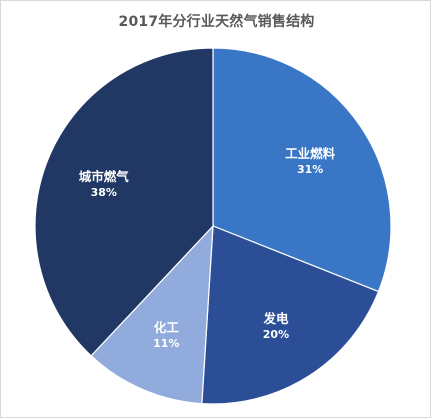 The image size is (431, 419). Describe the element at coordinates (276, 334) in the screenshot. I see `slice-percent-2: 20%` at that location.